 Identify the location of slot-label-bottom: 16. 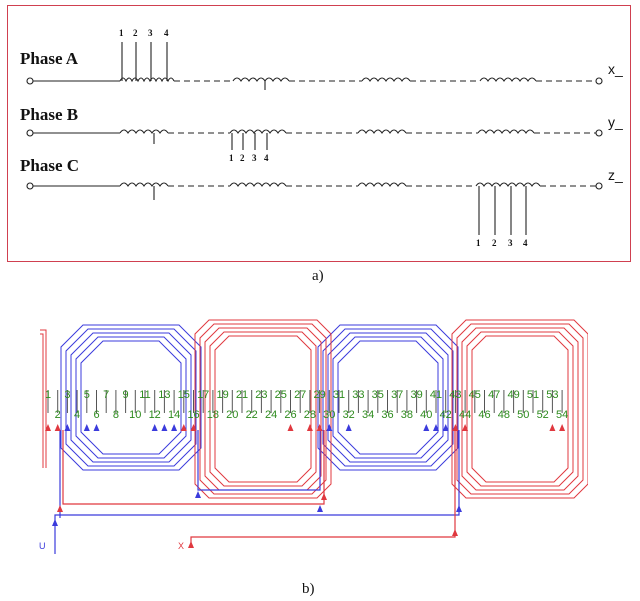
(193, 415).